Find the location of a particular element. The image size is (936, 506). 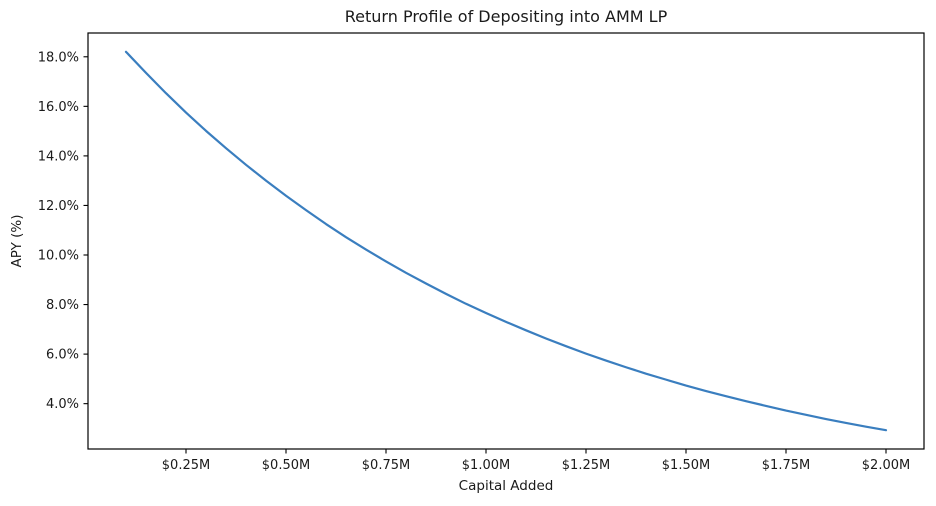

y-tick-label: 12.0% is located at coordinates (58, 206).